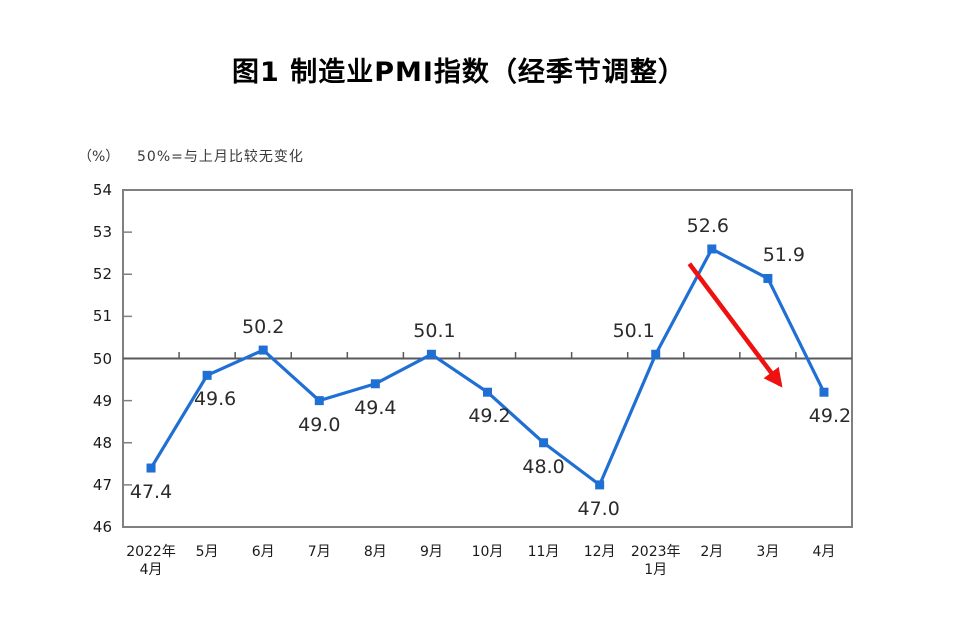 The height and width of the screenshot is (620, 960). What do you see at coordinates (712, 552) in the screenshot?
I see `x-axis-tick-label: 2月` at bounding box center [712, 552].